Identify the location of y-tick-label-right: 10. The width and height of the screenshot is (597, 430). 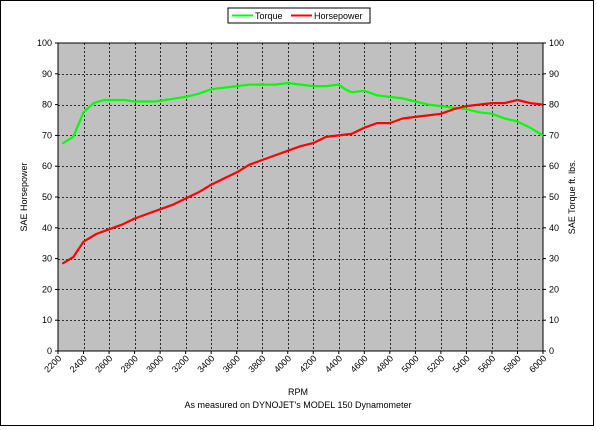
(554, 320).